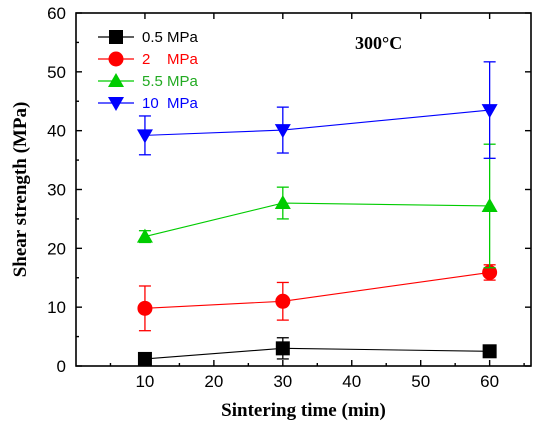 This screenshot has height=431, width=550. Describe the element at coordinates (56, 307) in the screenshot. I see `y-tick-label: 10` at that location.